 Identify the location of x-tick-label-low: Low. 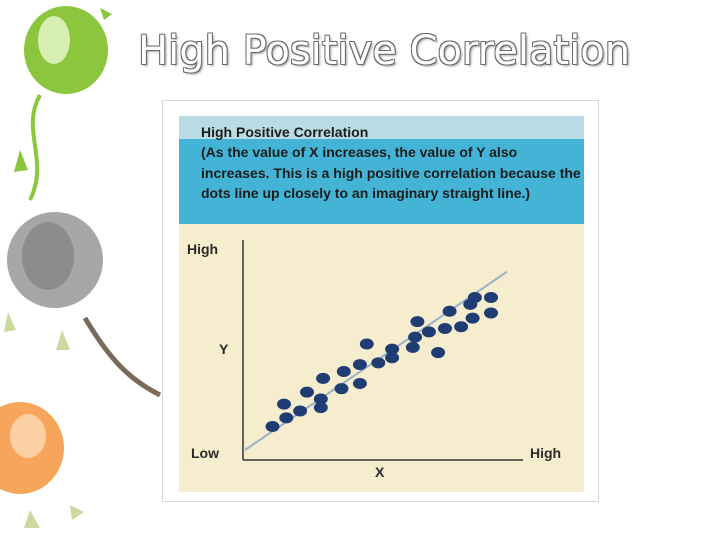
(205, 453).